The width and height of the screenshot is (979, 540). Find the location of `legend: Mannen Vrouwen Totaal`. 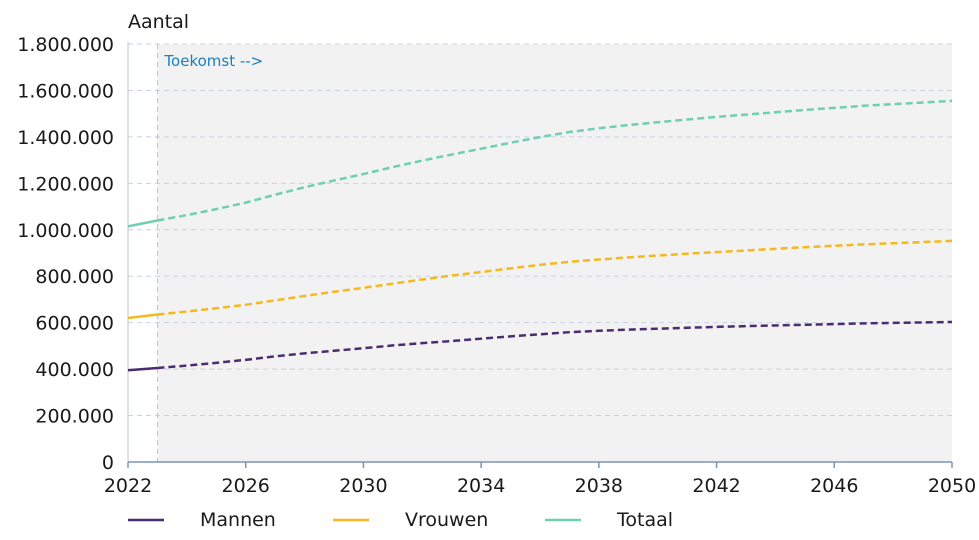

legend: Mannen Vrouwen Totaal is located at coordinates (400, 520).